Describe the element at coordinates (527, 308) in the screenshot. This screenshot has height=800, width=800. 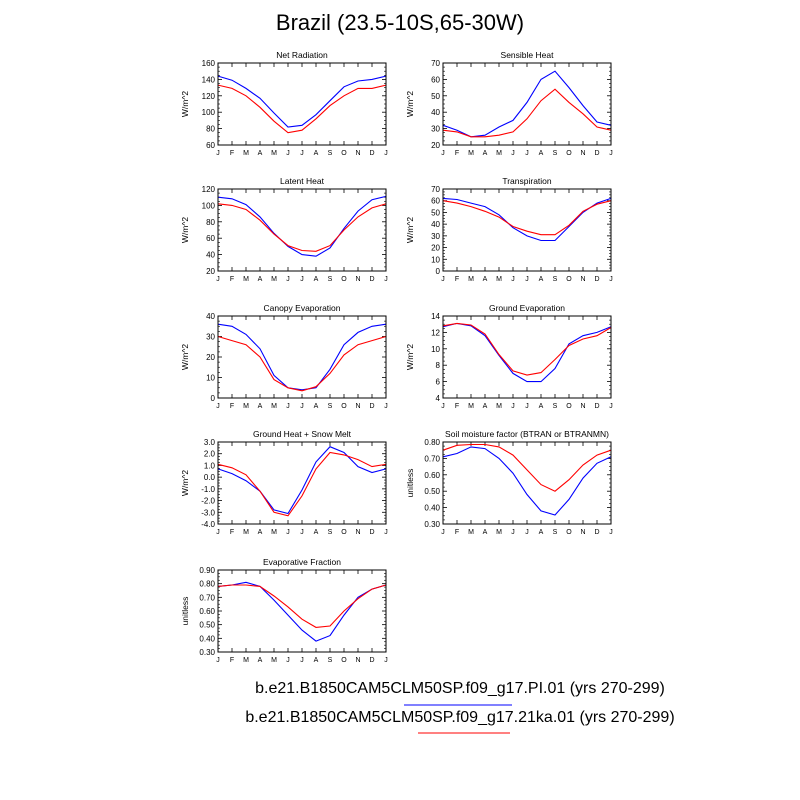
I see `panel-title: Ground Evaporation` at that location.